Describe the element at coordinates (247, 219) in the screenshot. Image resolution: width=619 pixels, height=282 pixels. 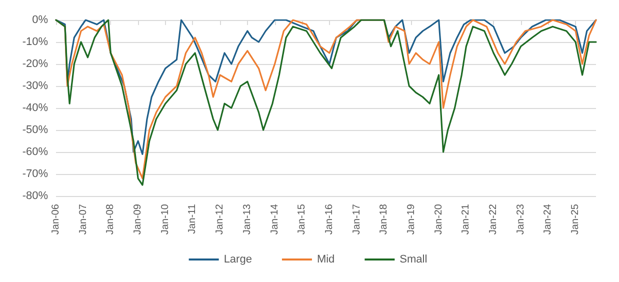
I see `x-tick-label: Jan-13` at that location.